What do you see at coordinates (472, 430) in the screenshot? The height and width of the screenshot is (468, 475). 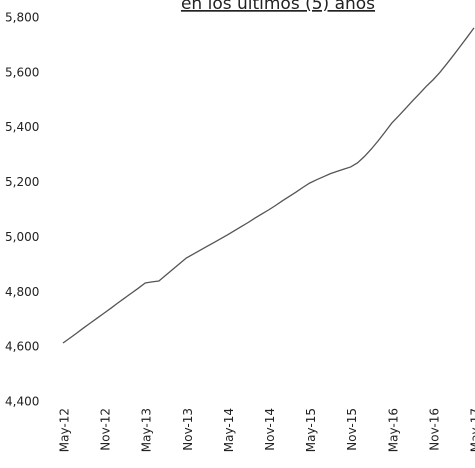 I see `x-tick-label: May-17` at bounding box center [472, 430].